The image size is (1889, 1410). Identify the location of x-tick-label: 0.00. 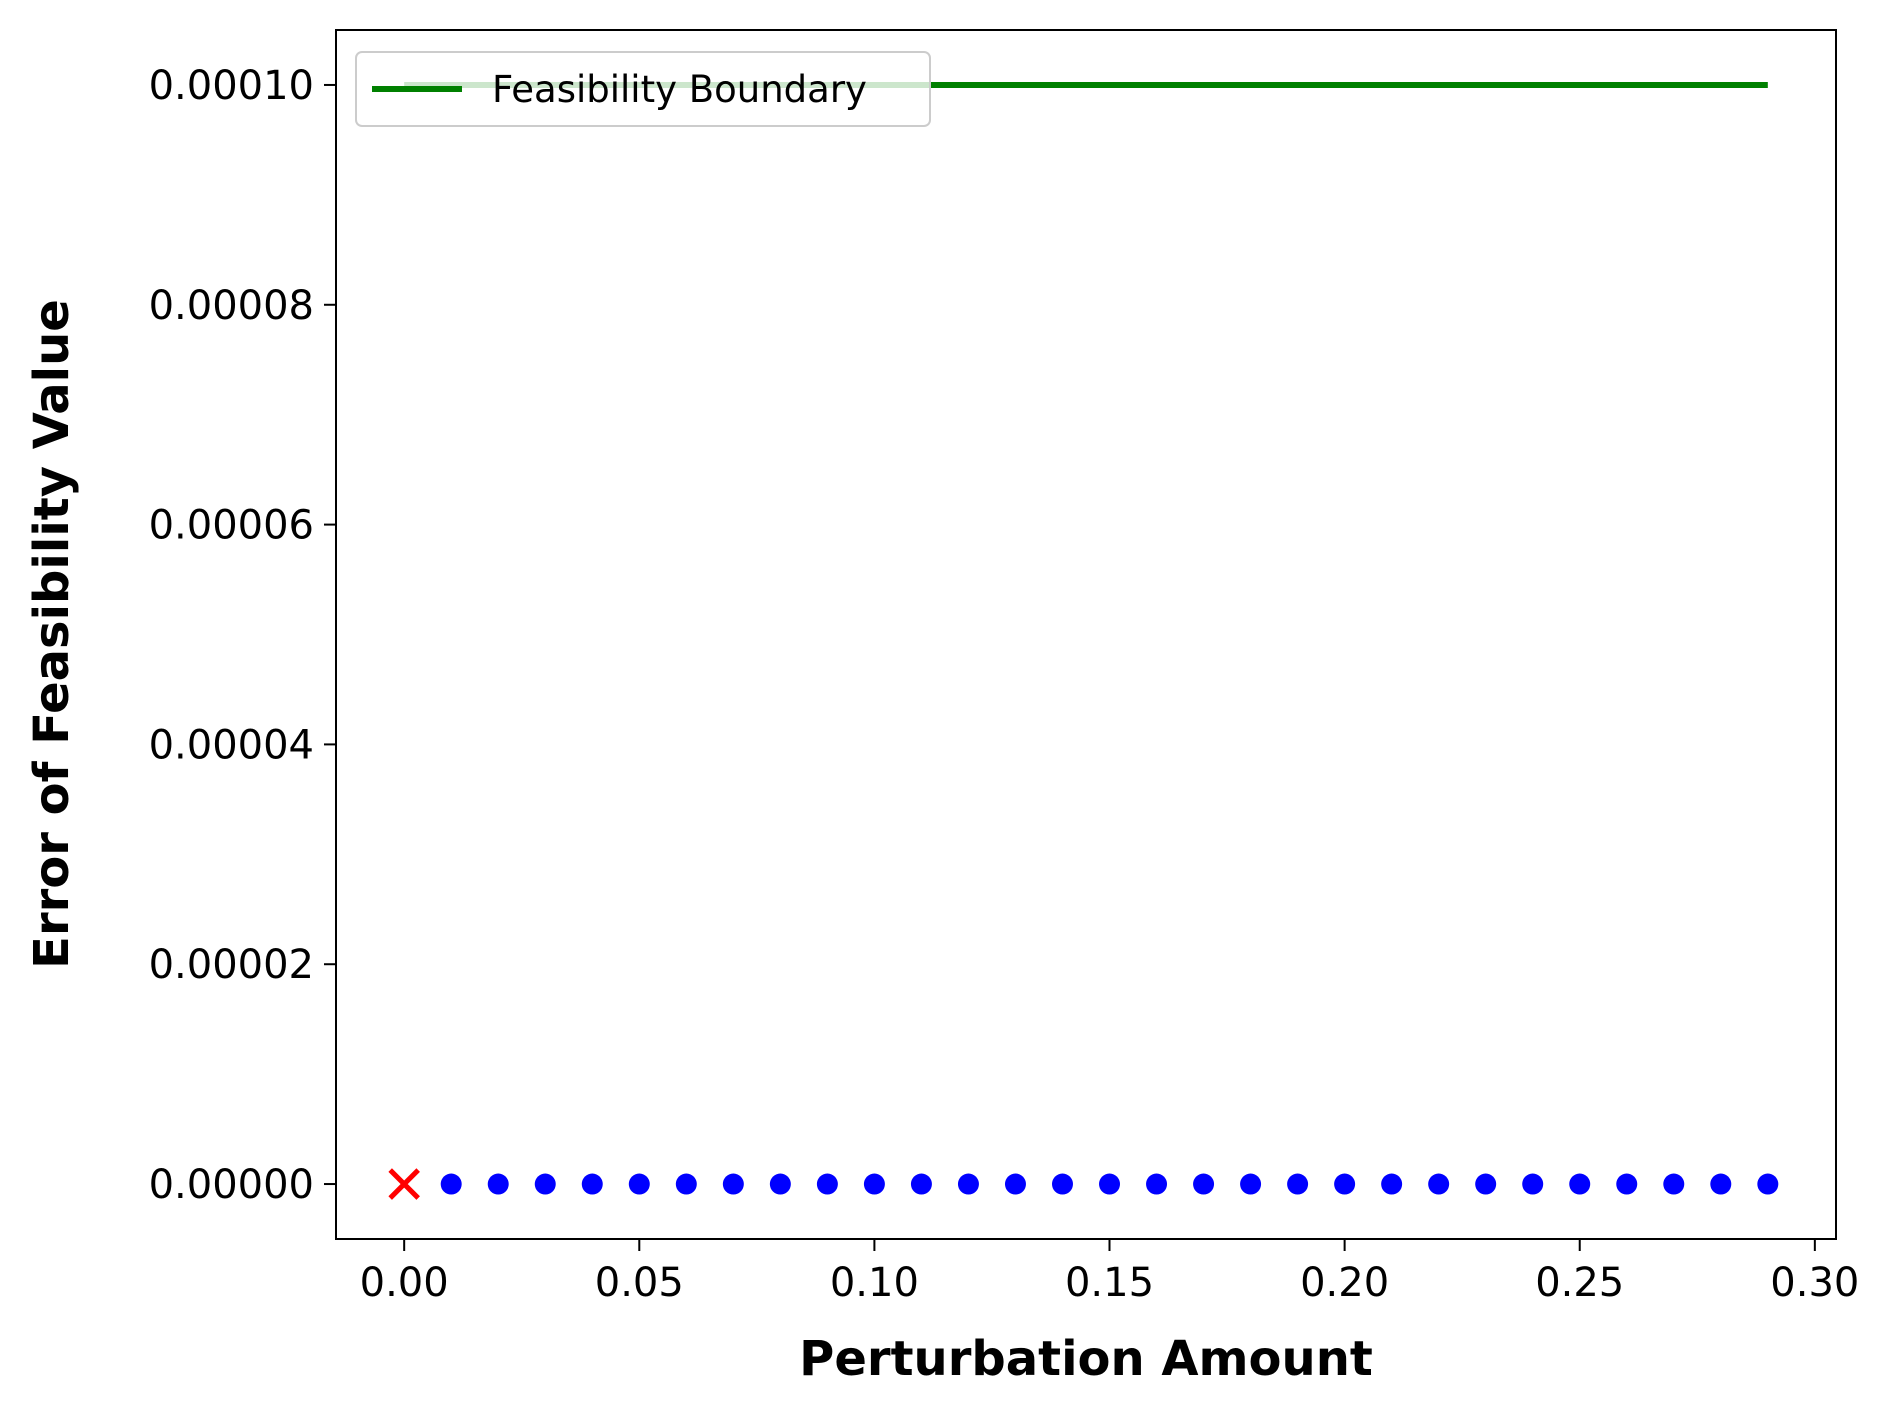
(404, 1283).